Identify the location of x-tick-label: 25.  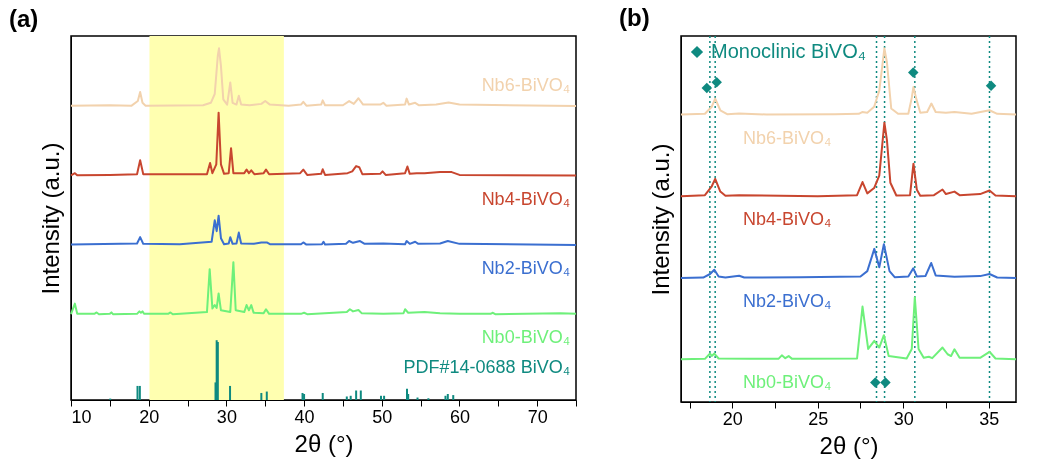
(818, 418).